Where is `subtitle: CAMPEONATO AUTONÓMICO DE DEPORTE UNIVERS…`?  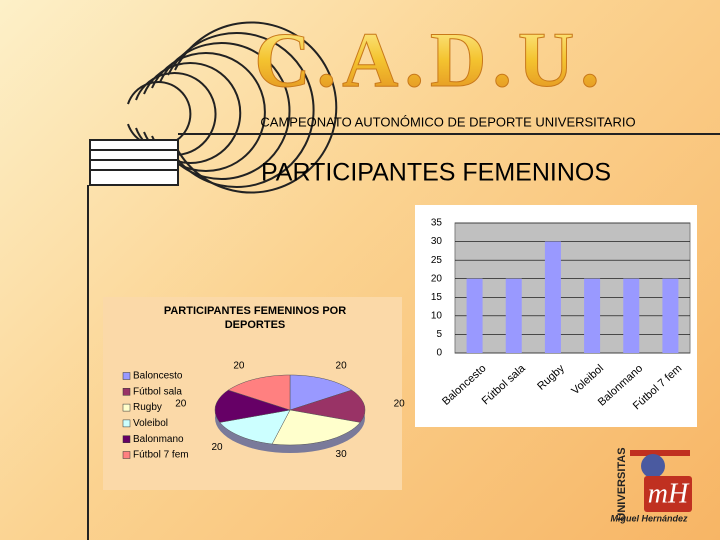
subtitle: CAMPEONATO AUTONÓMICO DE DEPORTE UNIVERS… is located at coordinates (447, 121).